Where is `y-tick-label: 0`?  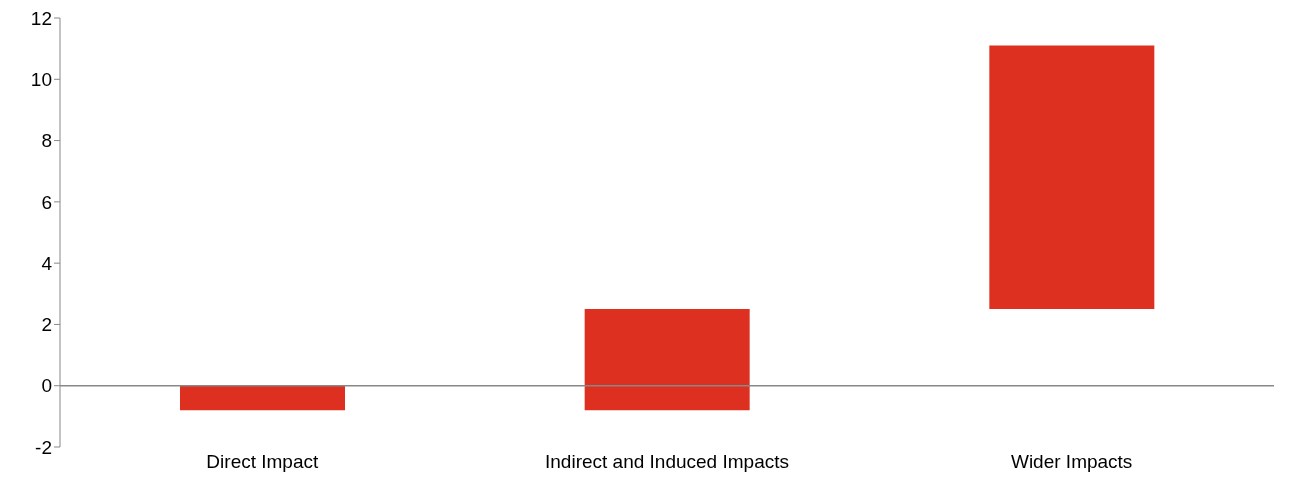
y-tick-label: 0 is located at coordinates (46, 386).